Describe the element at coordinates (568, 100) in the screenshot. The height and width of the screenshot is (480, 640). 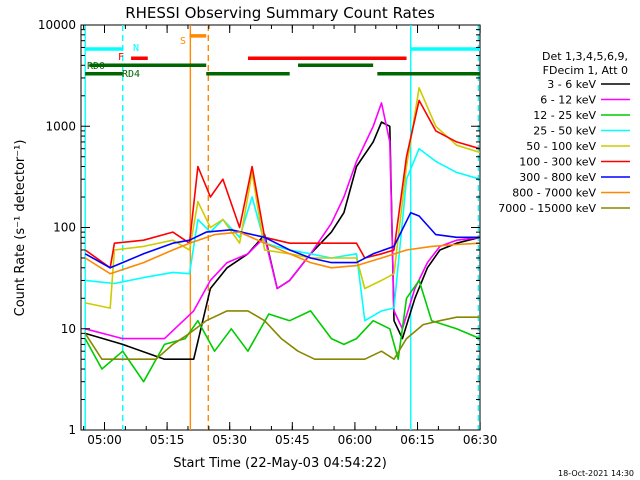
I see `legend-entry-label: 6 - 12 keV` at that location.